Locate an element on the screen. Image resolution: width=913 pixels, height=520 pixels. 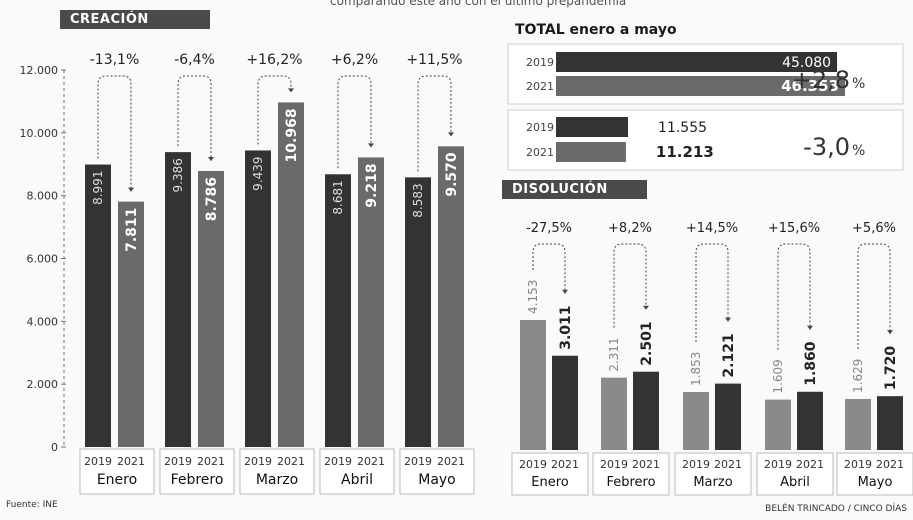
credit-note: BELÉN TRINCADO / CINCO DÍAS is located at coordinates (836, 509).